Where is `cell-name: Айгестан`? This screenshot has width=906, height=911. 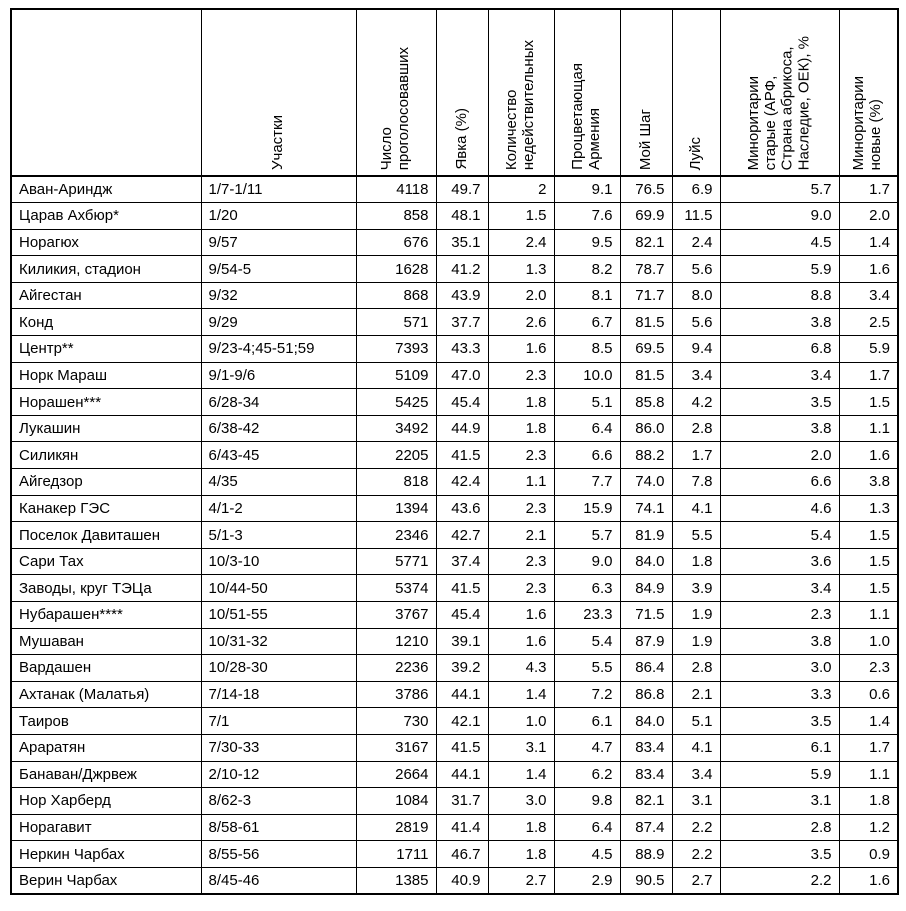 cell-name: Айгестан is located at coordinates (106, 295).